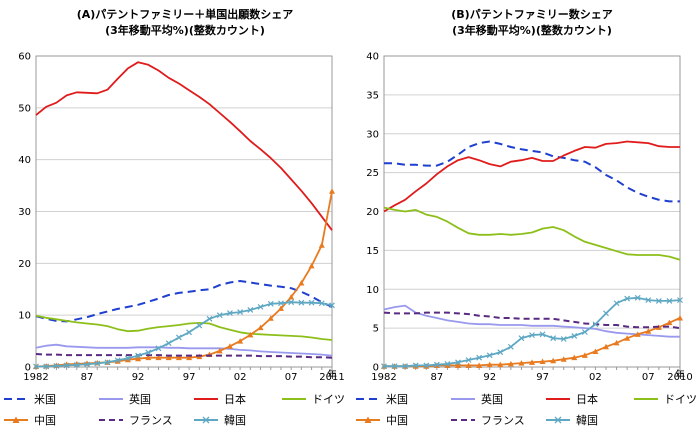 This screenshot has width=700, height=436. What do you see at coordinates (372, 251) in the screenshot?
I see `chart-b-y-tick-label: 15` at bounding box center [372, 251].